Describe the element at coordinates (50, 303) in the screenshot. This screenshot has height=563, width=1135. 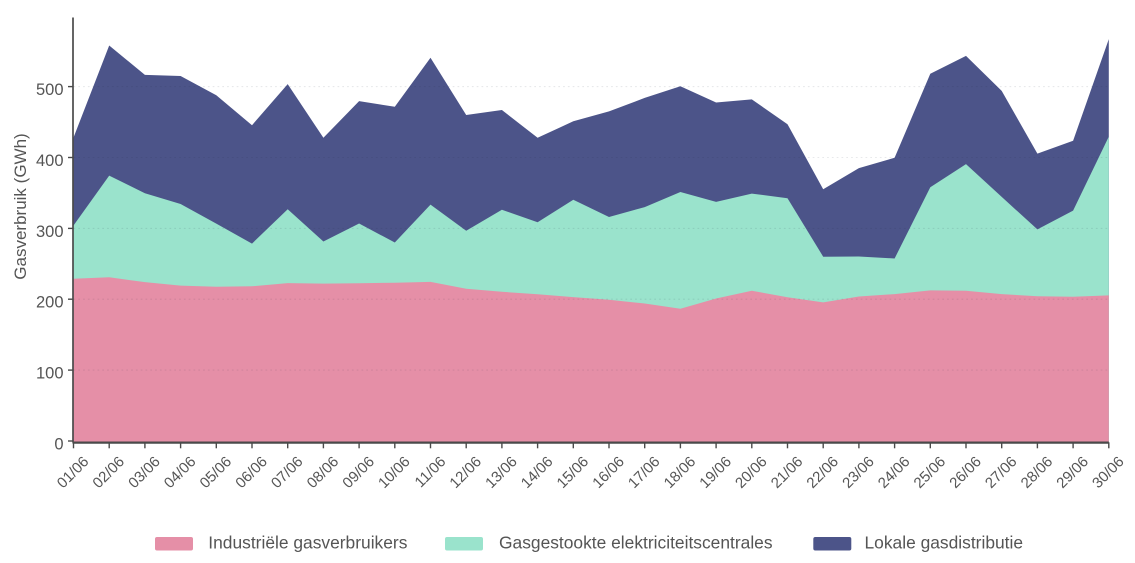
I see `svg-text: 200` at that location.